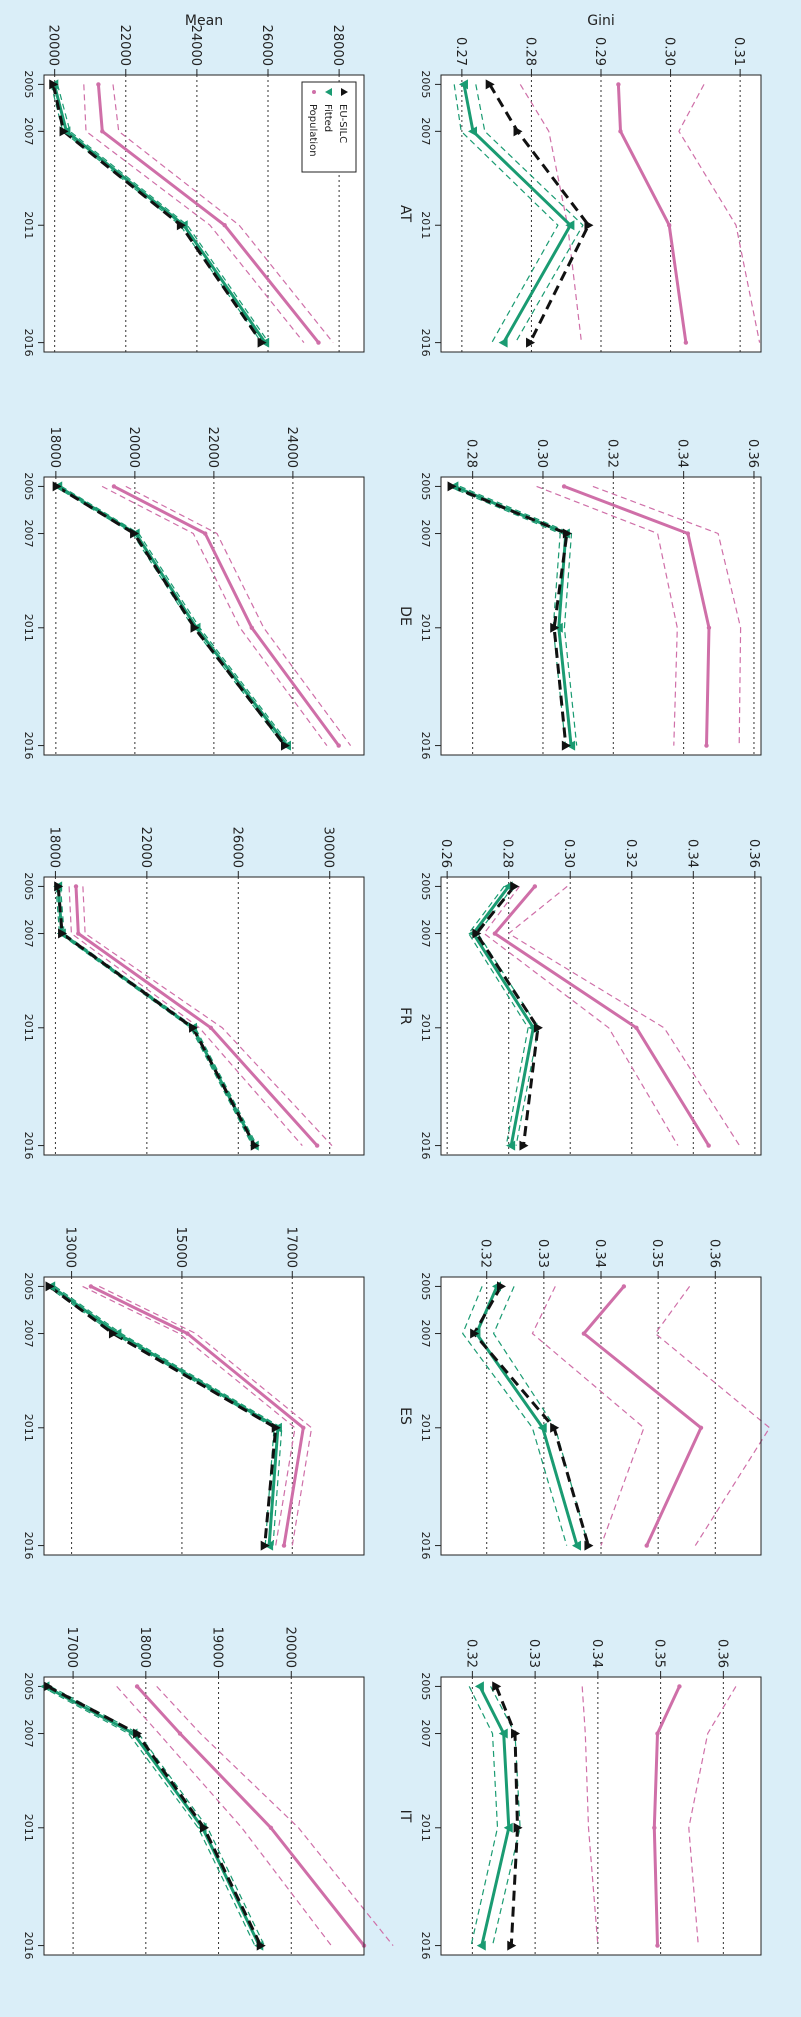  I want to click on y-tick-label: 18000, so click(144, 1647).